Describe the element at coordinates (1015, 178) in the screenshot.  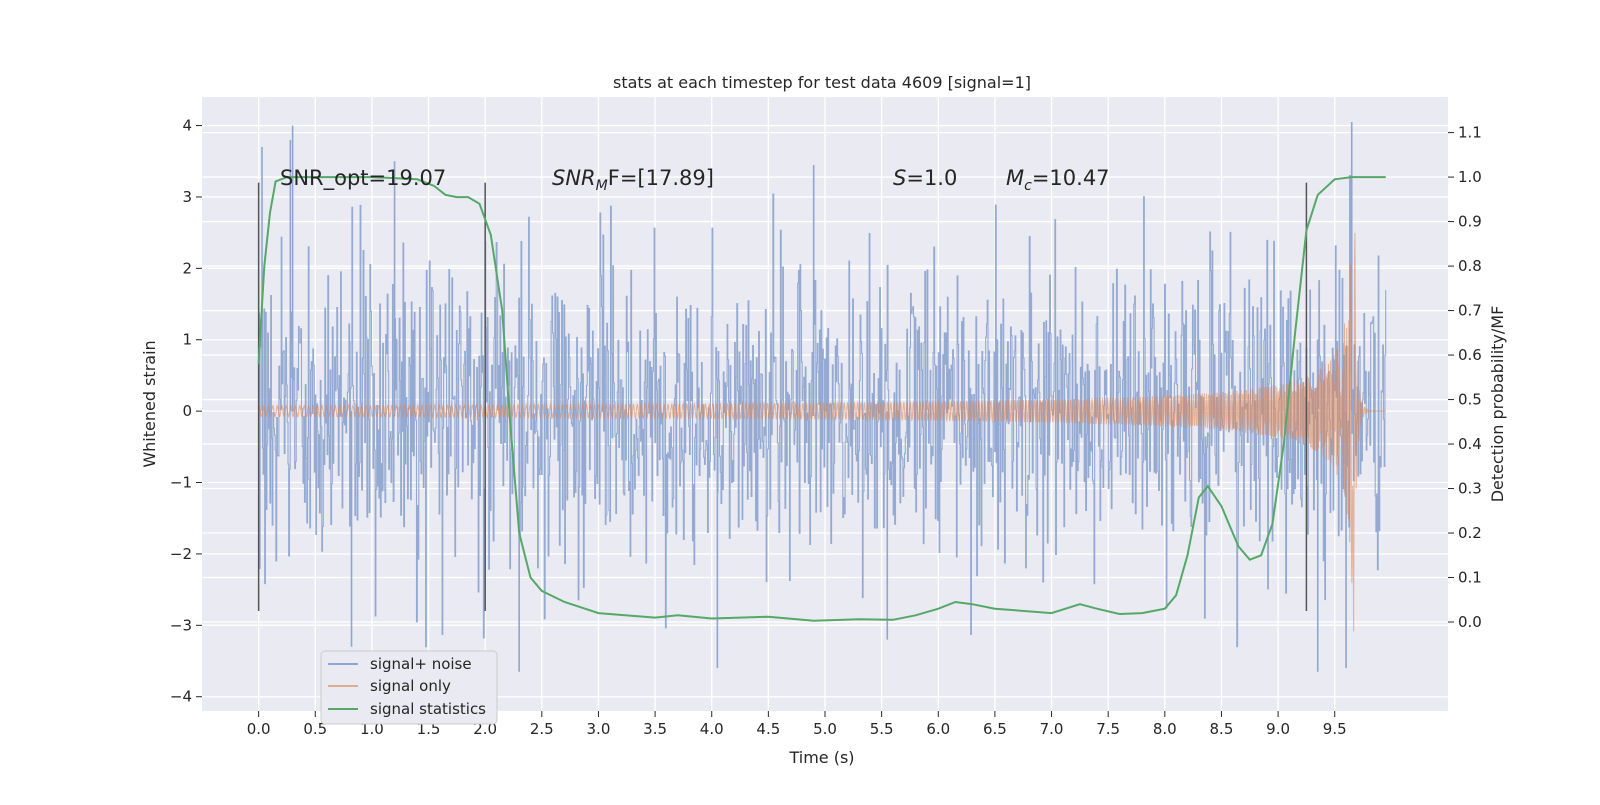
I see `annotation-mc-main: M` at that location.